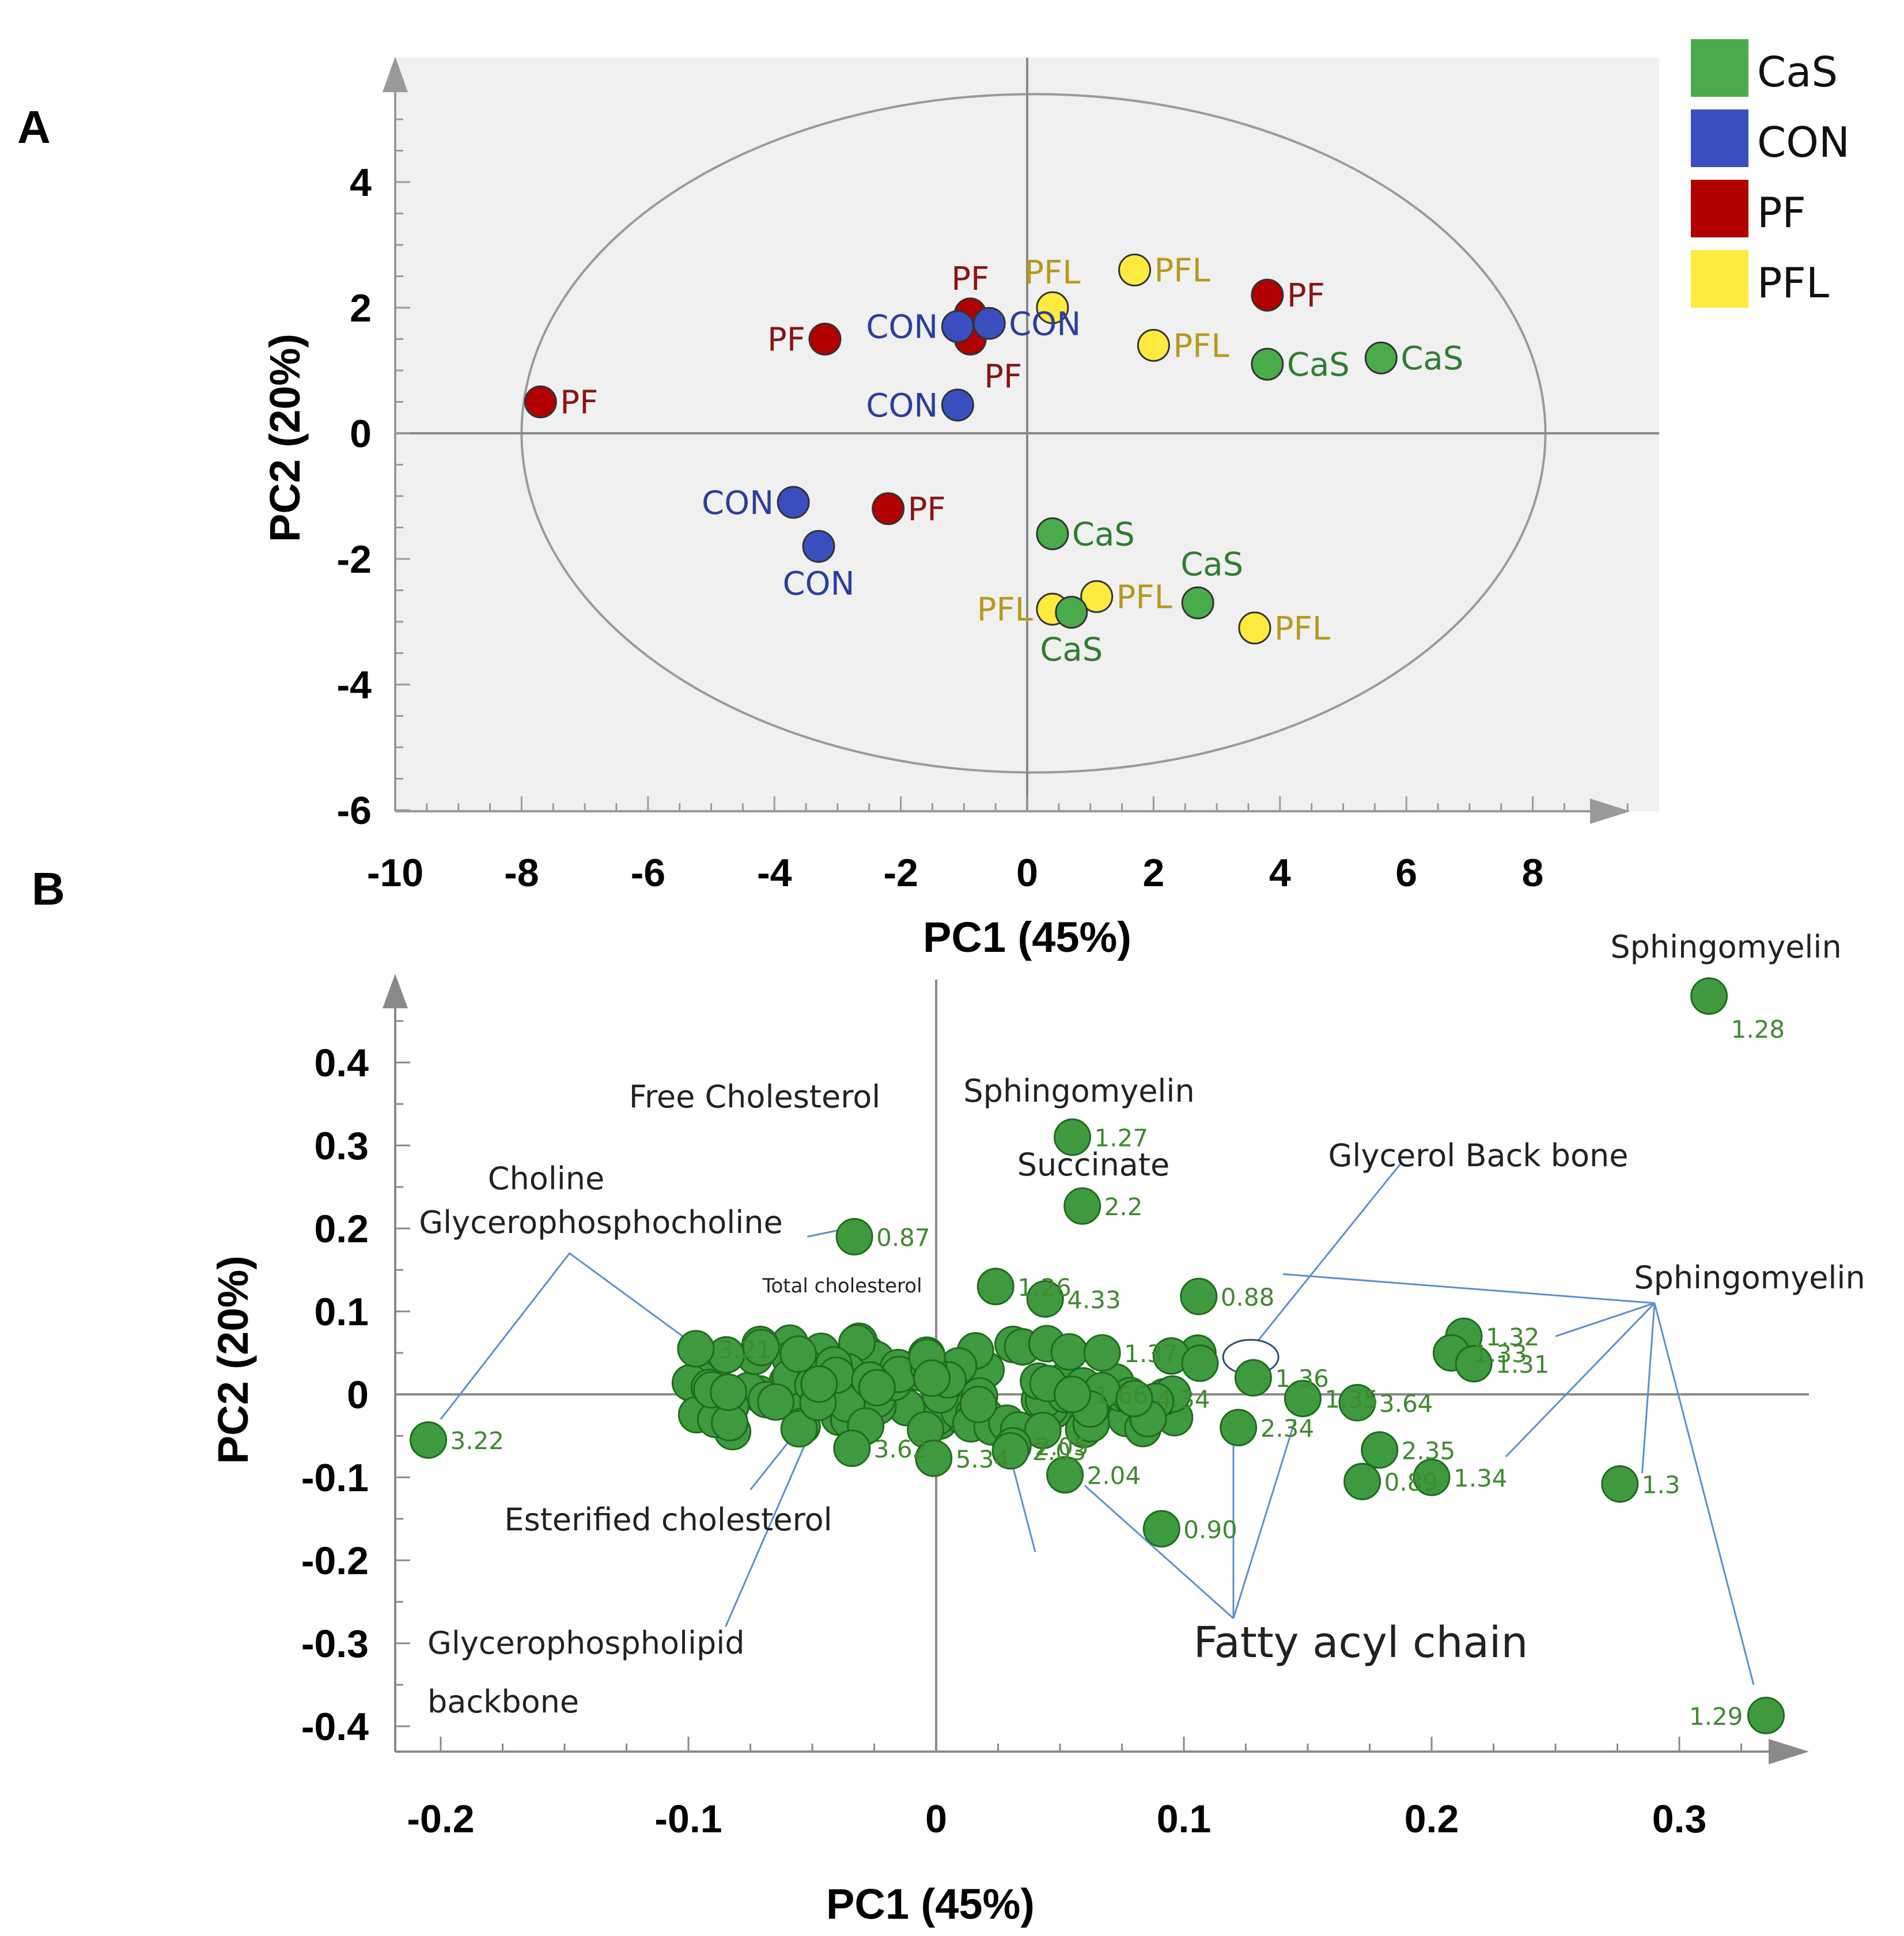  I want to click on annotation-free-cholesterol: Free Cholesterol, so click(755, 1097).